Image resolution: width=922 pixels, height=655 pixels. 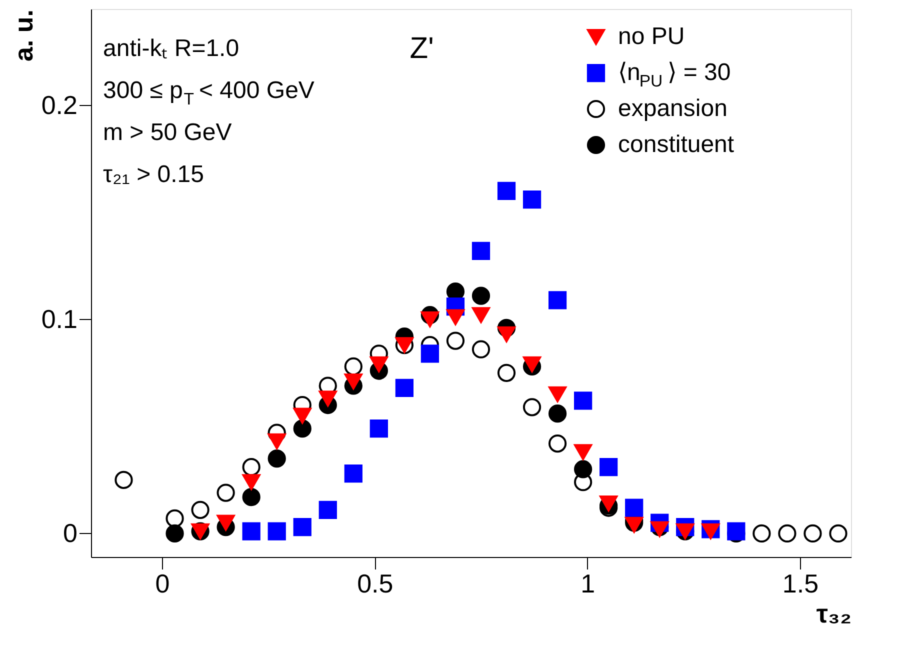 I want to click on x-tick-label: 0.5, so click(x=375, y=583).